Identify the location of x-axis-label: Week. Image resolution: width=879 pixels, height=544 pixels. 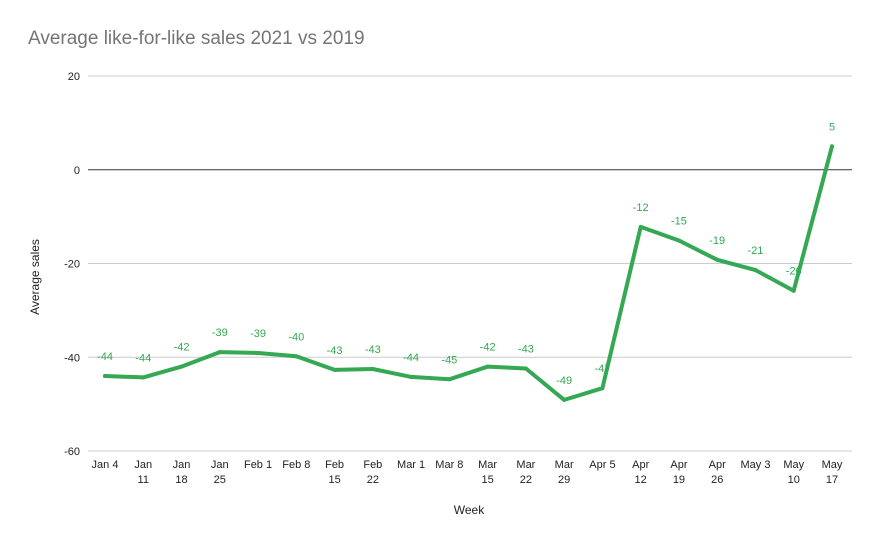
(469, 510).